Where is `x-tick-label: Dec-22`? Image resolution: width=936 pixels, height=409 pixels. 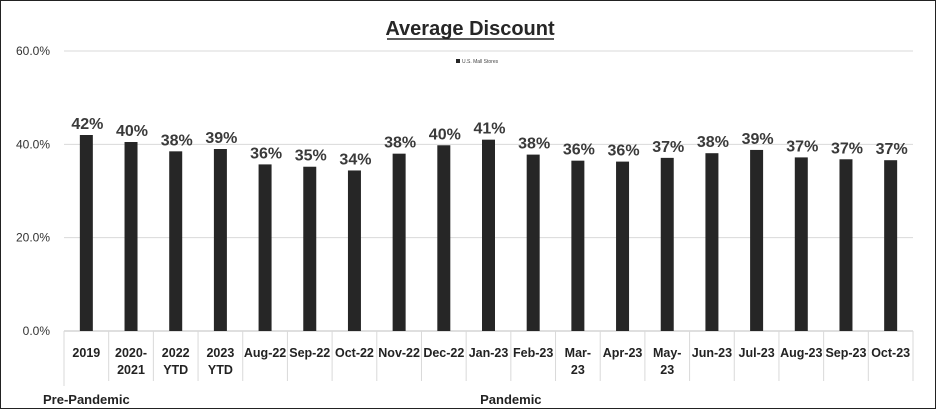 x-tick-label: Dec-22 is located at coordinates (443, 353).